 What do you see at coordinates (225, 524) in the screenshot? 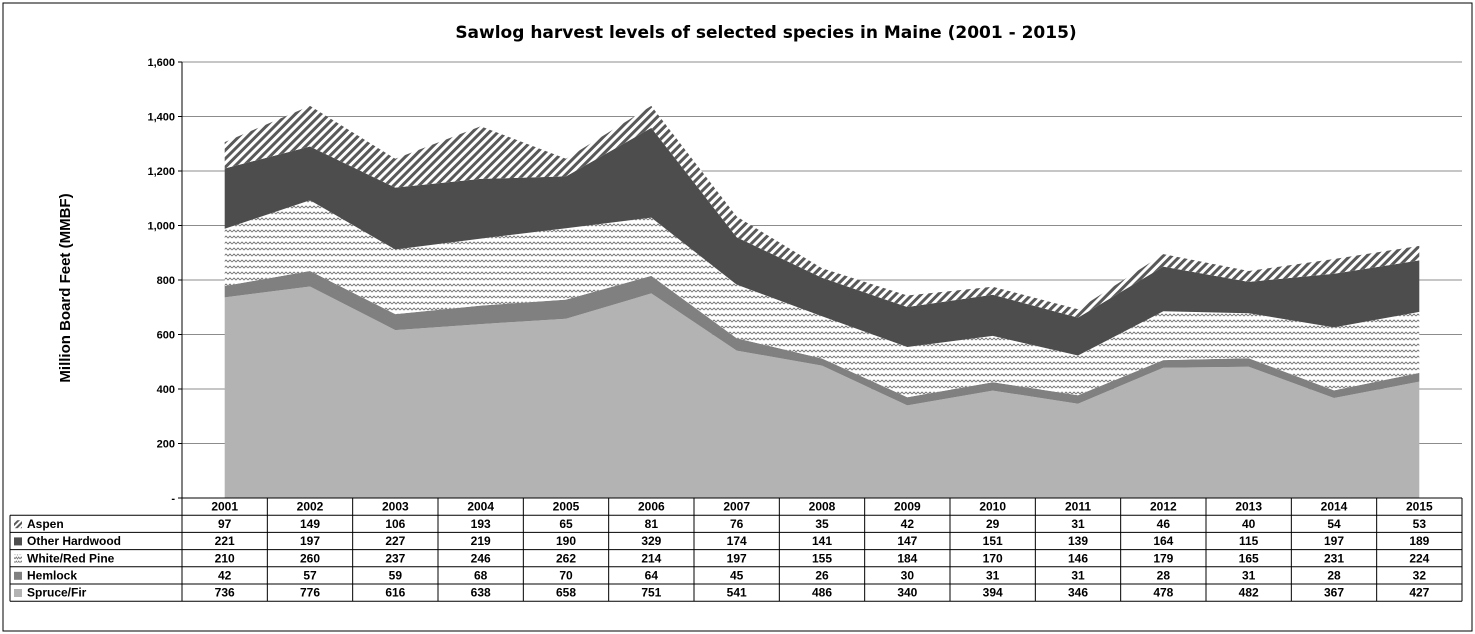
I see `data-label: 97` at bounding box center [225, 524].